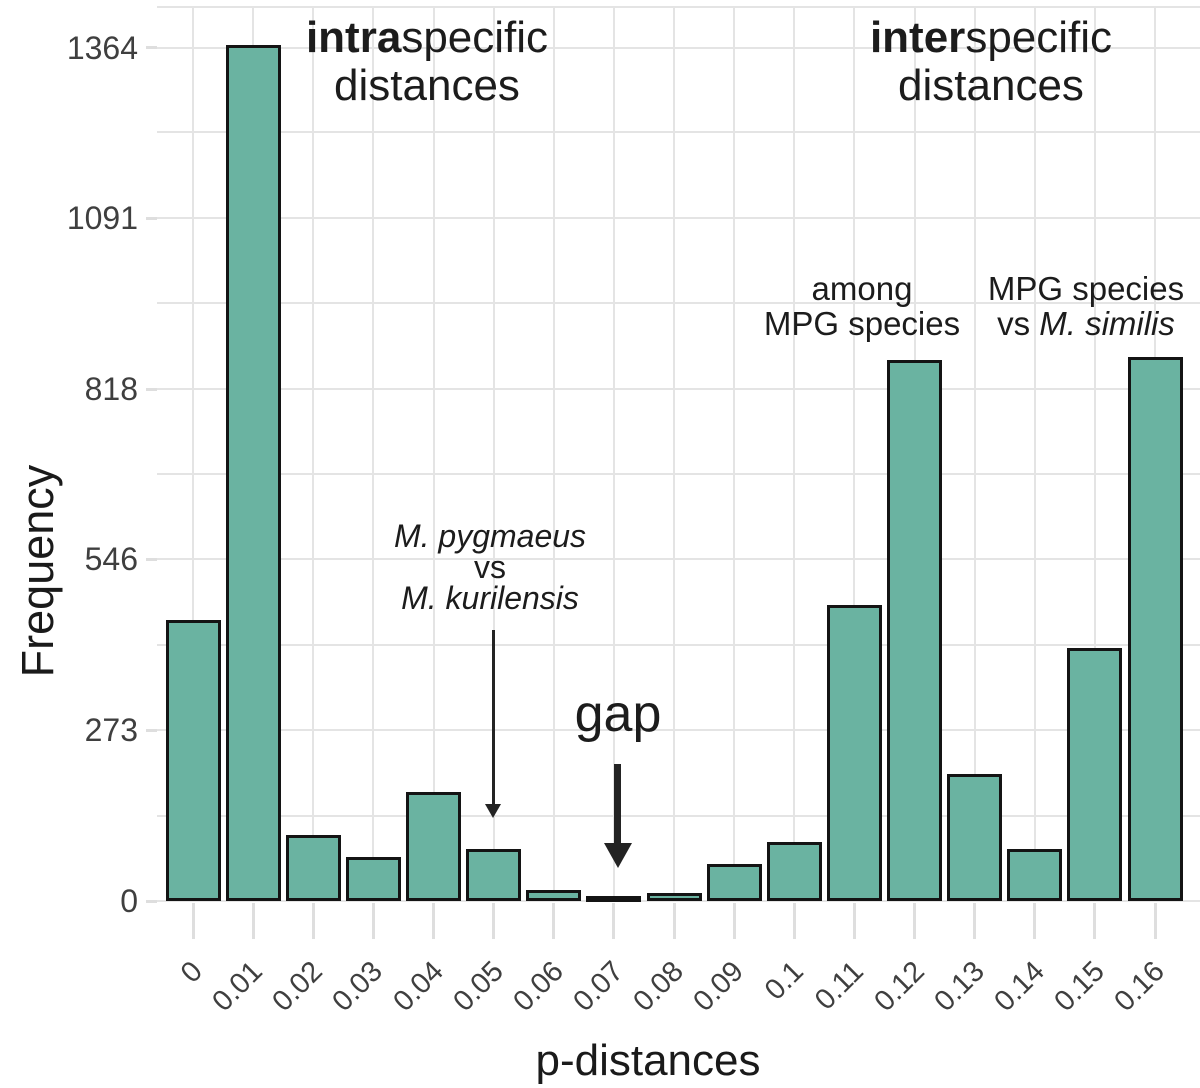 This screenshot has width=1200, height=1088. Describe the element at coordinates (794, 921) in the screenshot. I see `x-tick-0.1` at that location.